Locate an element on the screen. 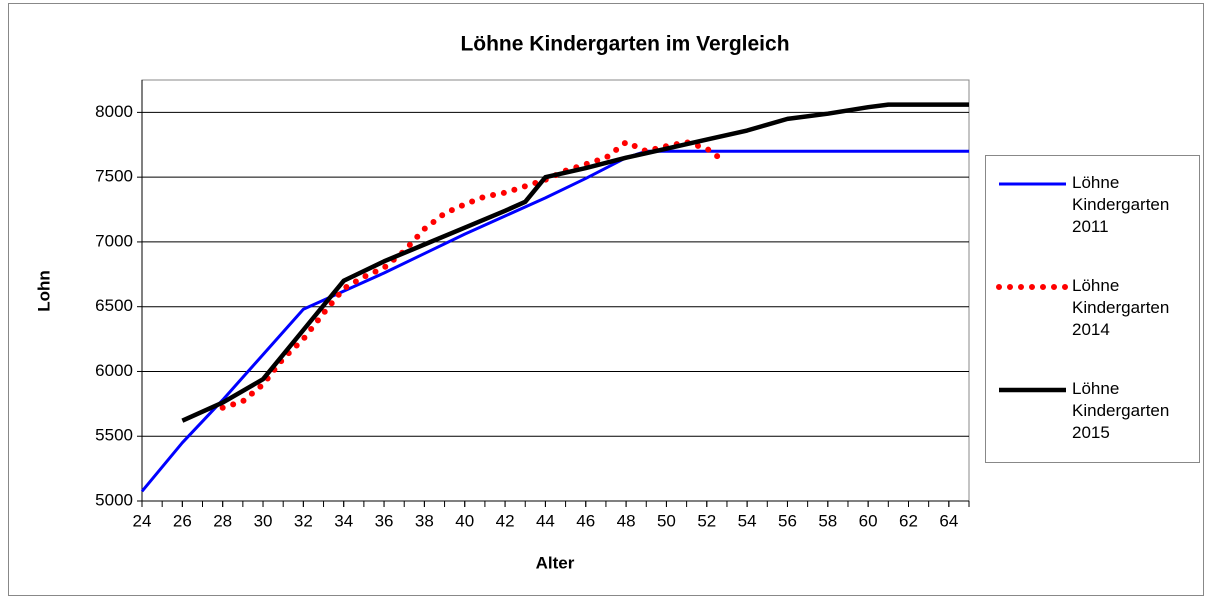 The width and height of the screenshot is (1205, 602). x-axis-label: Alter is located at coordinates (555, 562).